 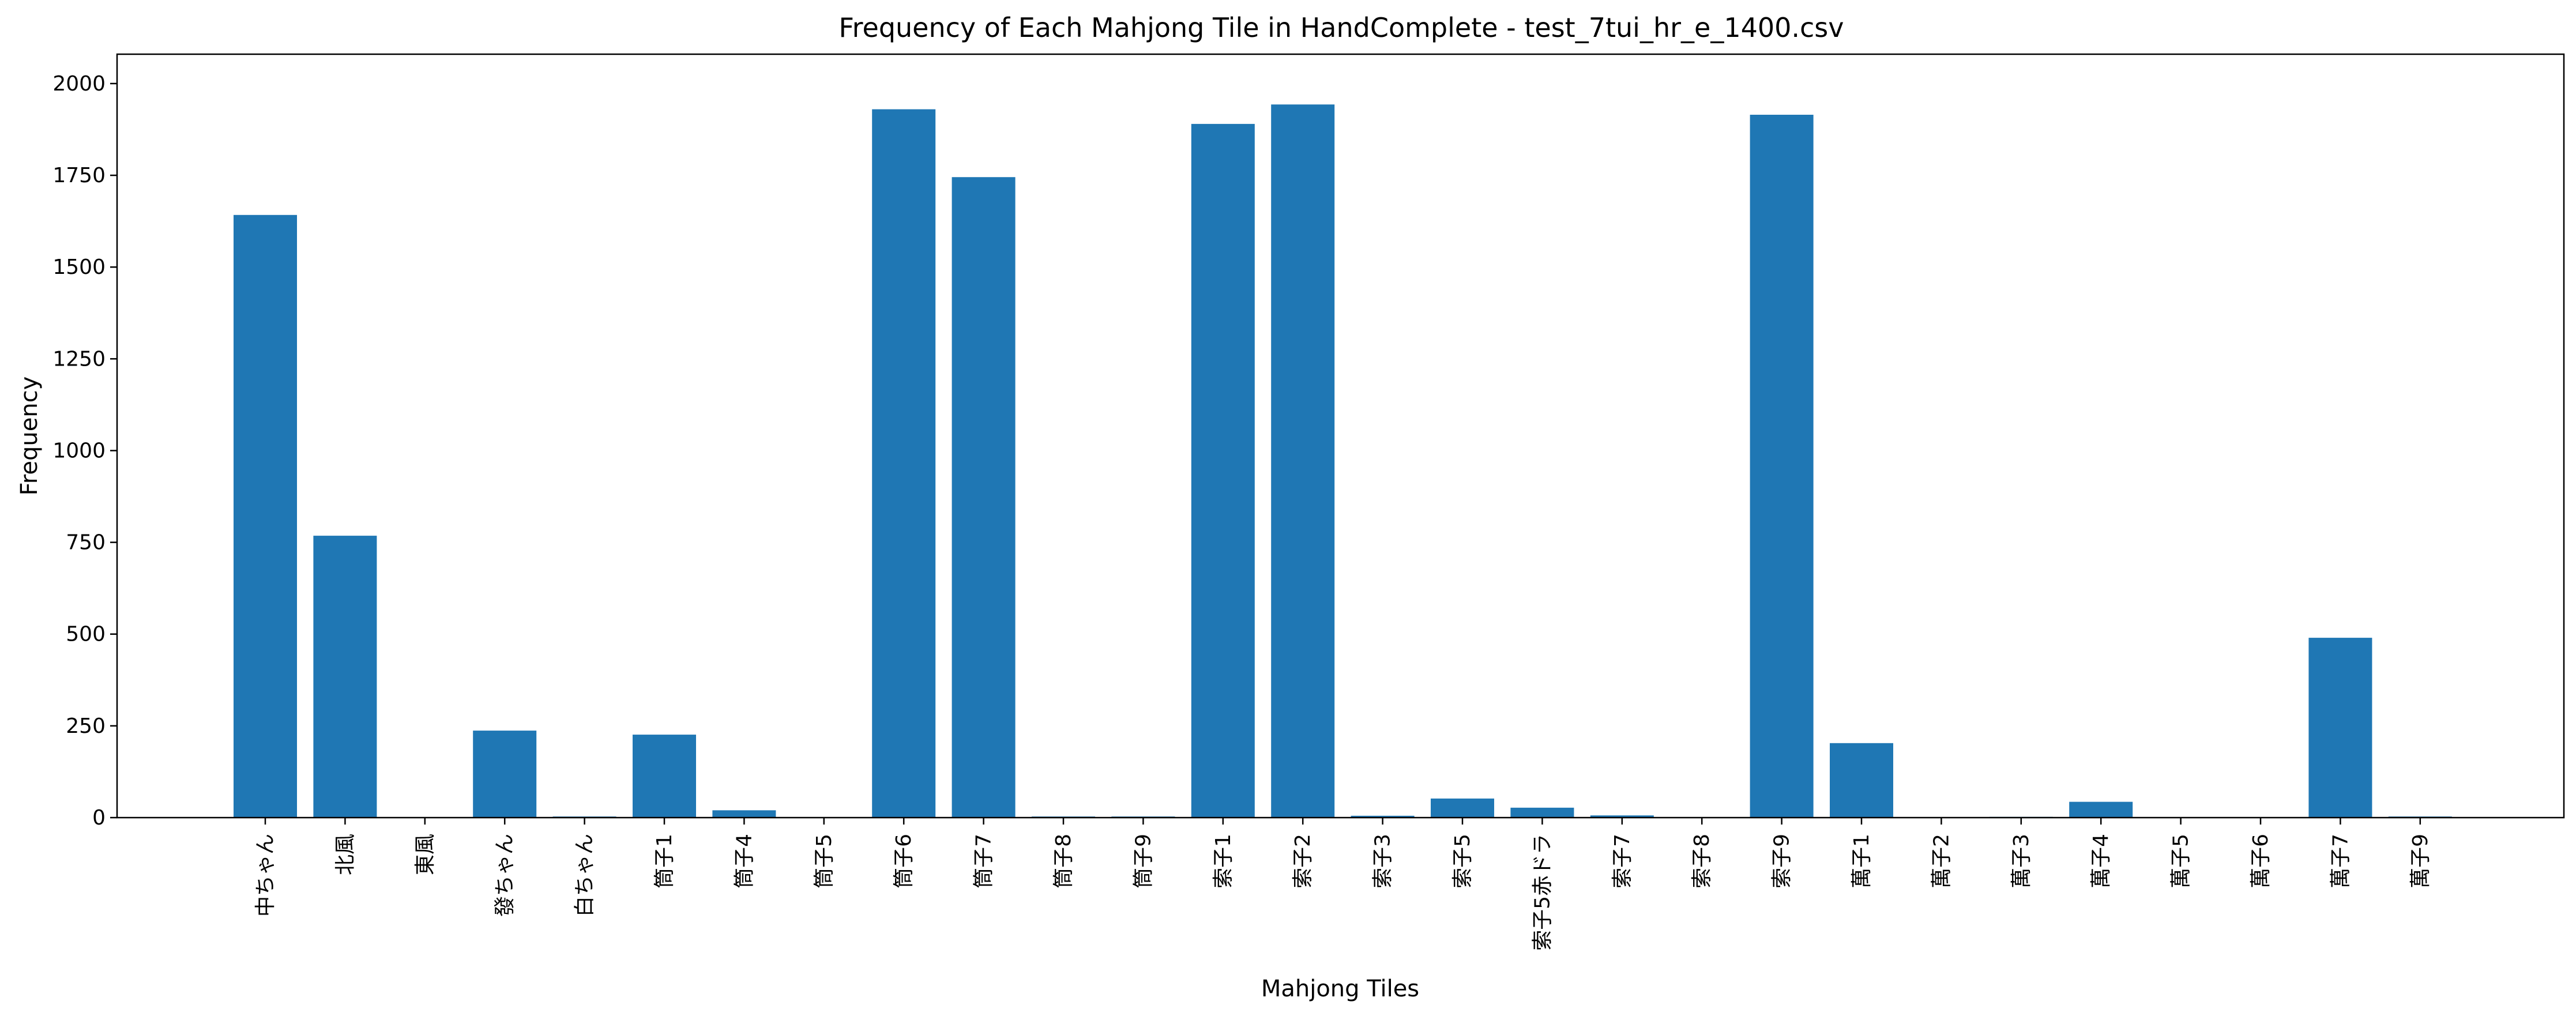 I want to click on x-tick-label: 發ちゃん, so click(x=505, y=875).